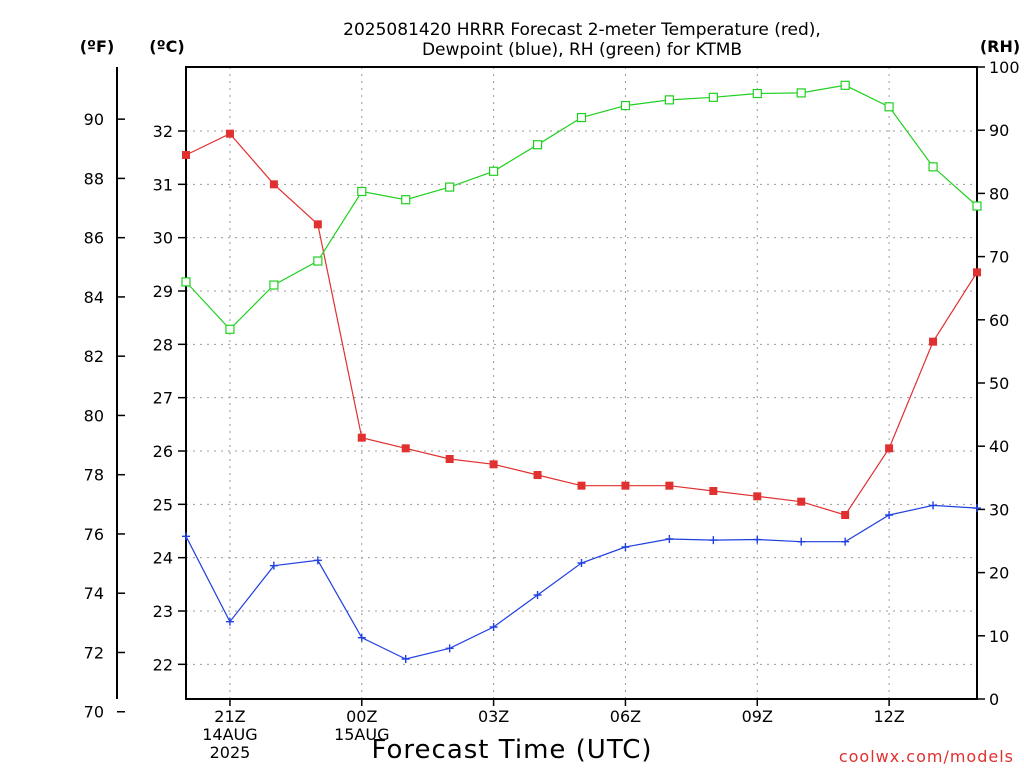 The height and width of the screenshot is (768, 1024). What do you see at coordinates (999, 636) in the screenshot?
I see `rh-tick-label: 10` at bounding box center [999, 636].